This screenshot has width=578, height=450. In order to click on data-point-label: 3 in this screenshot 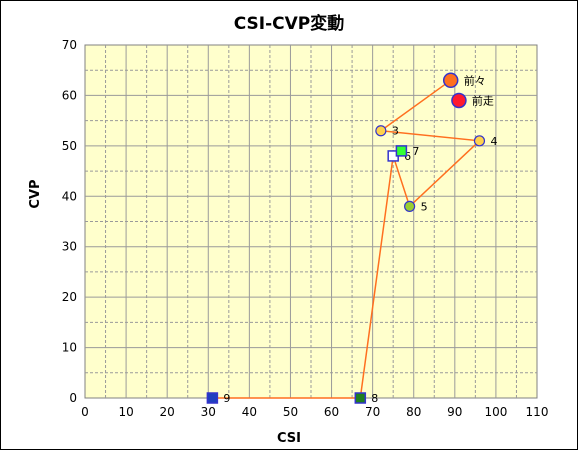, I will do `click(395, 131)`.